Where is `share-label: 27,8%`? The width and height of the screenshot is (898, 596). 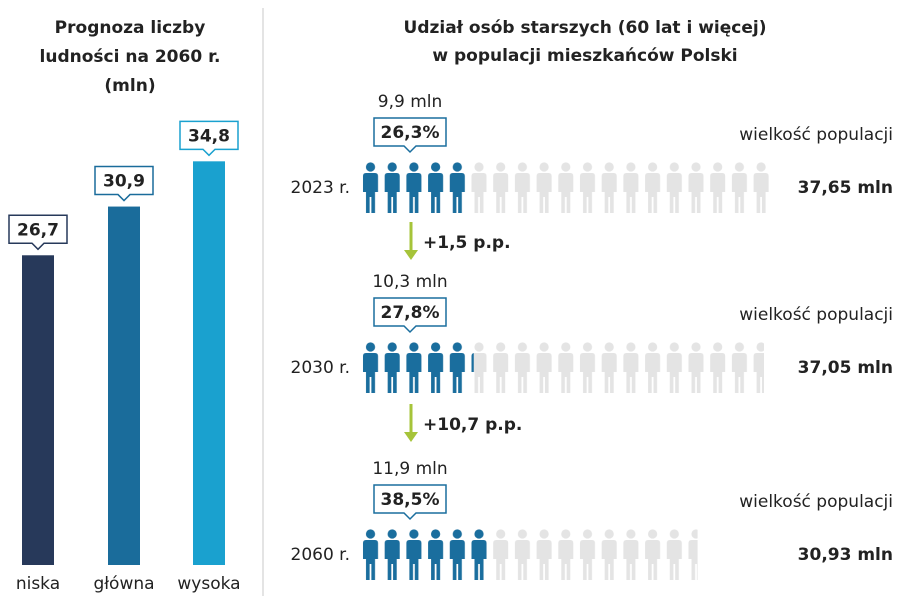 share-label: 27,8% is located at coordinates (410, 313).